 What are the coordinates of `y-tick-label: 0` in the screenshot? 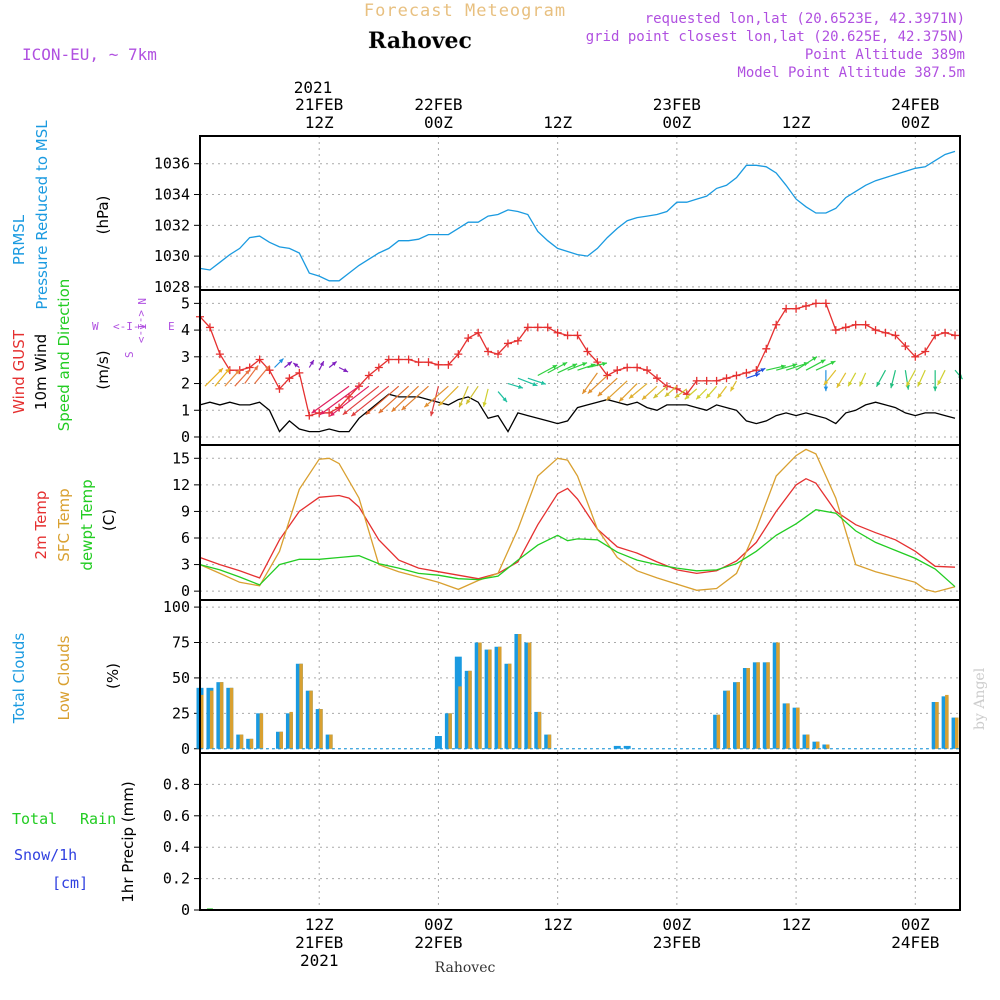 It's located at (185, 437).